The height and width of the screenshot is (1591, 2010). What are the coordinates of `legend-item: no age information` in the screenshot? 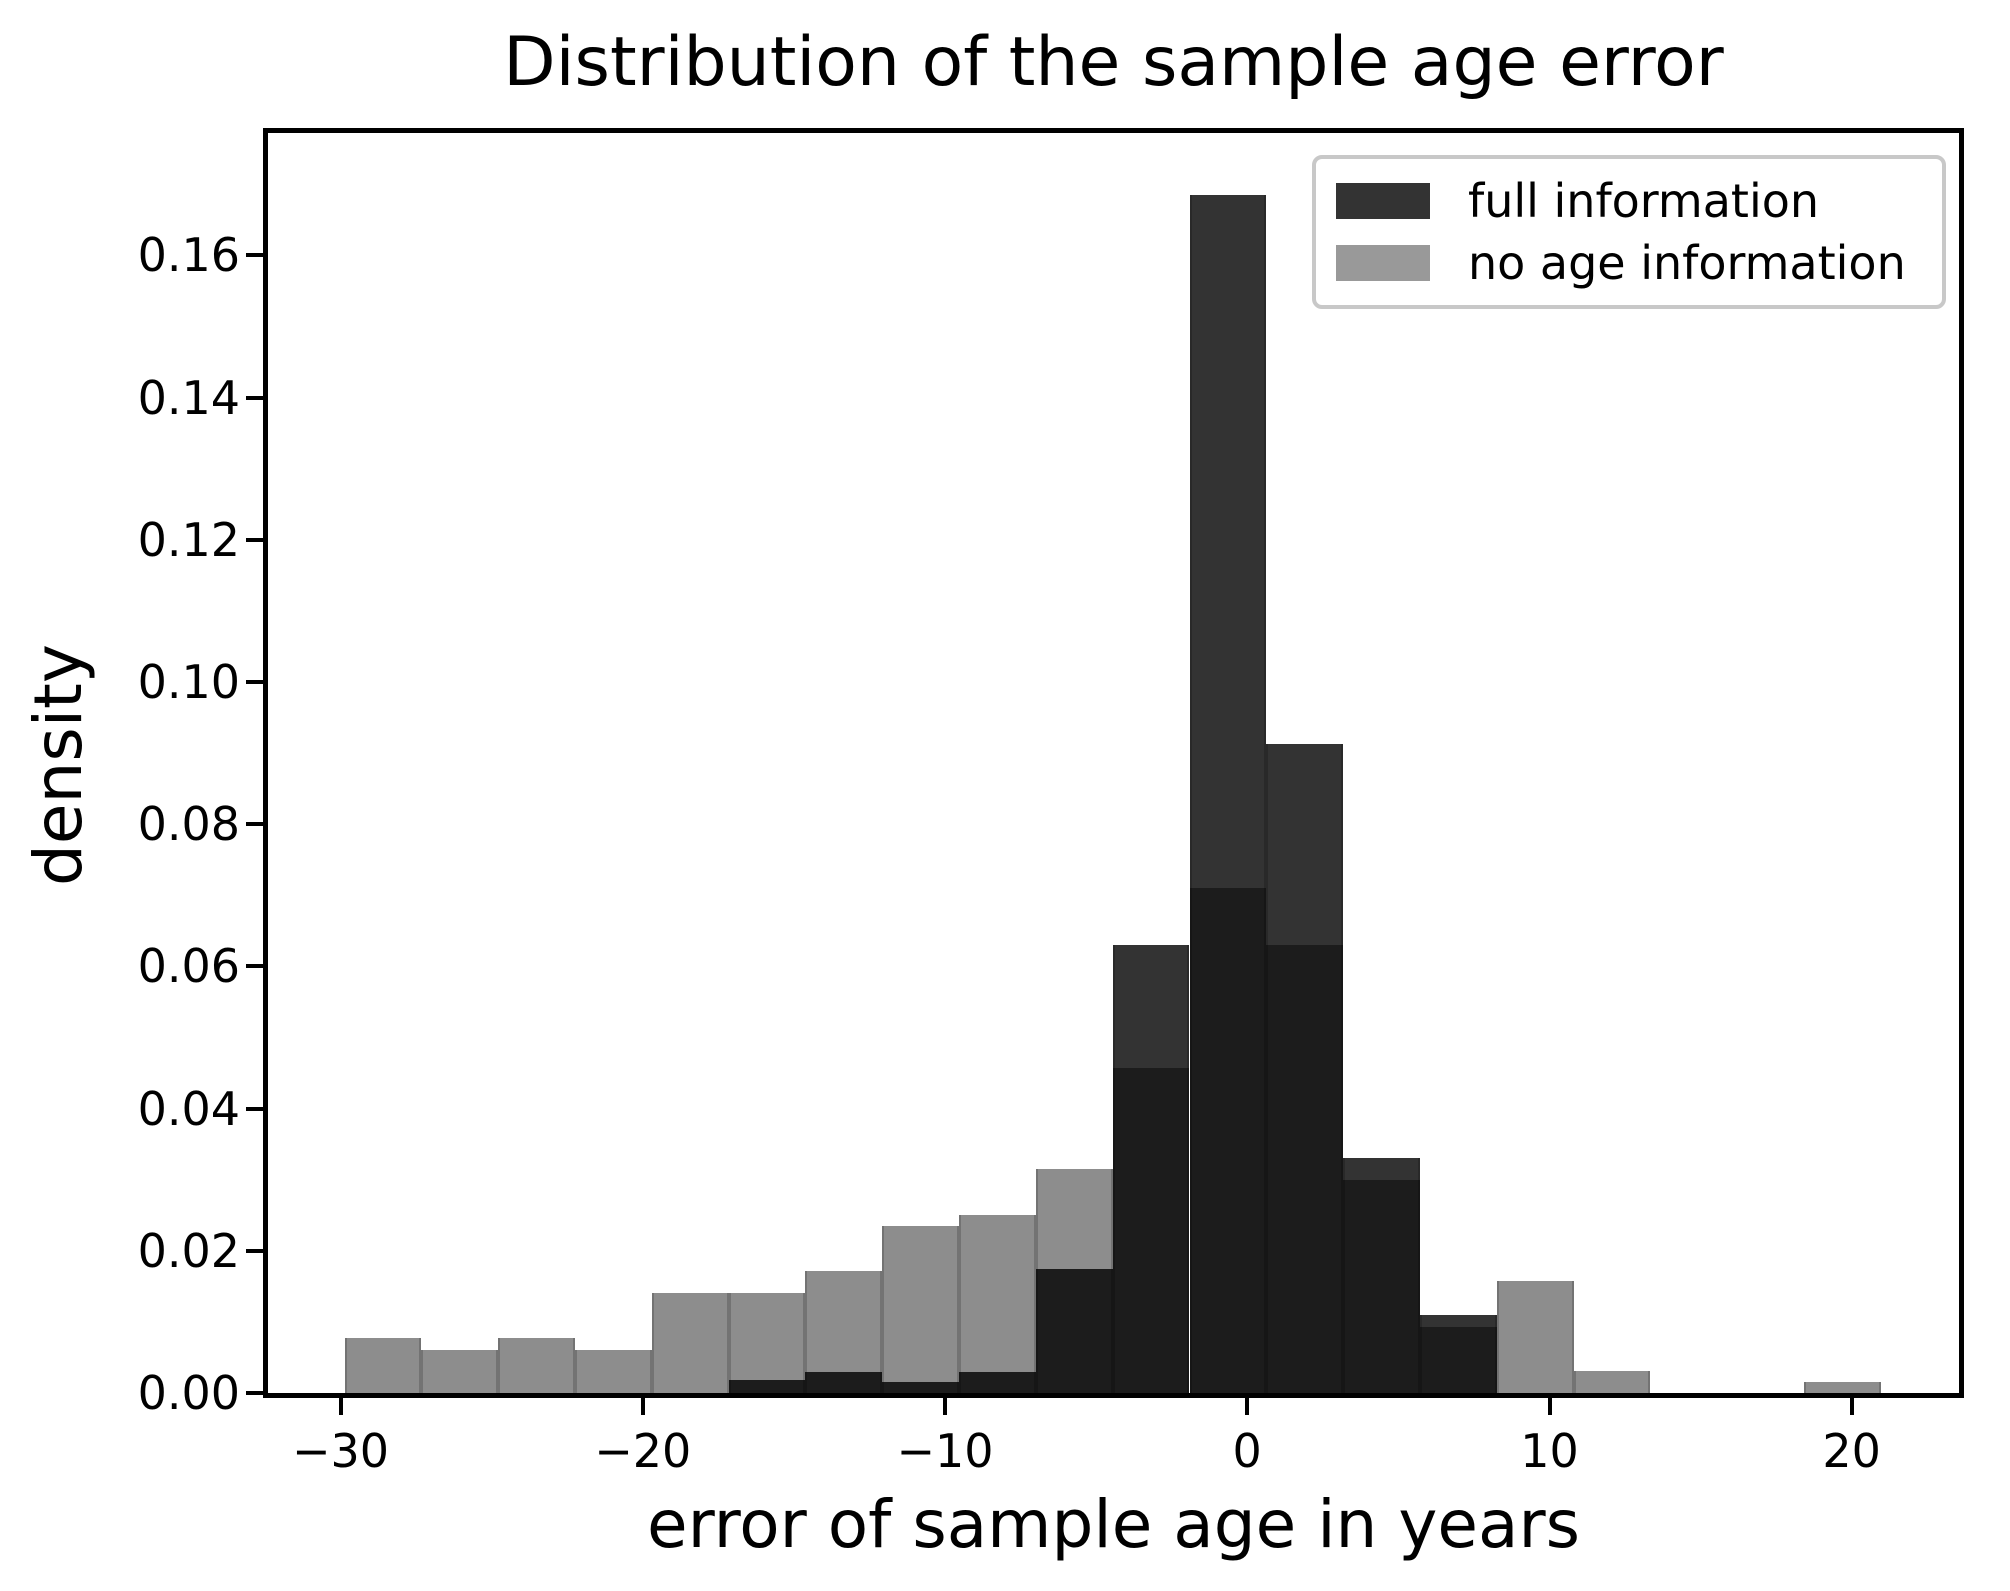 It's located at (1634, 263).